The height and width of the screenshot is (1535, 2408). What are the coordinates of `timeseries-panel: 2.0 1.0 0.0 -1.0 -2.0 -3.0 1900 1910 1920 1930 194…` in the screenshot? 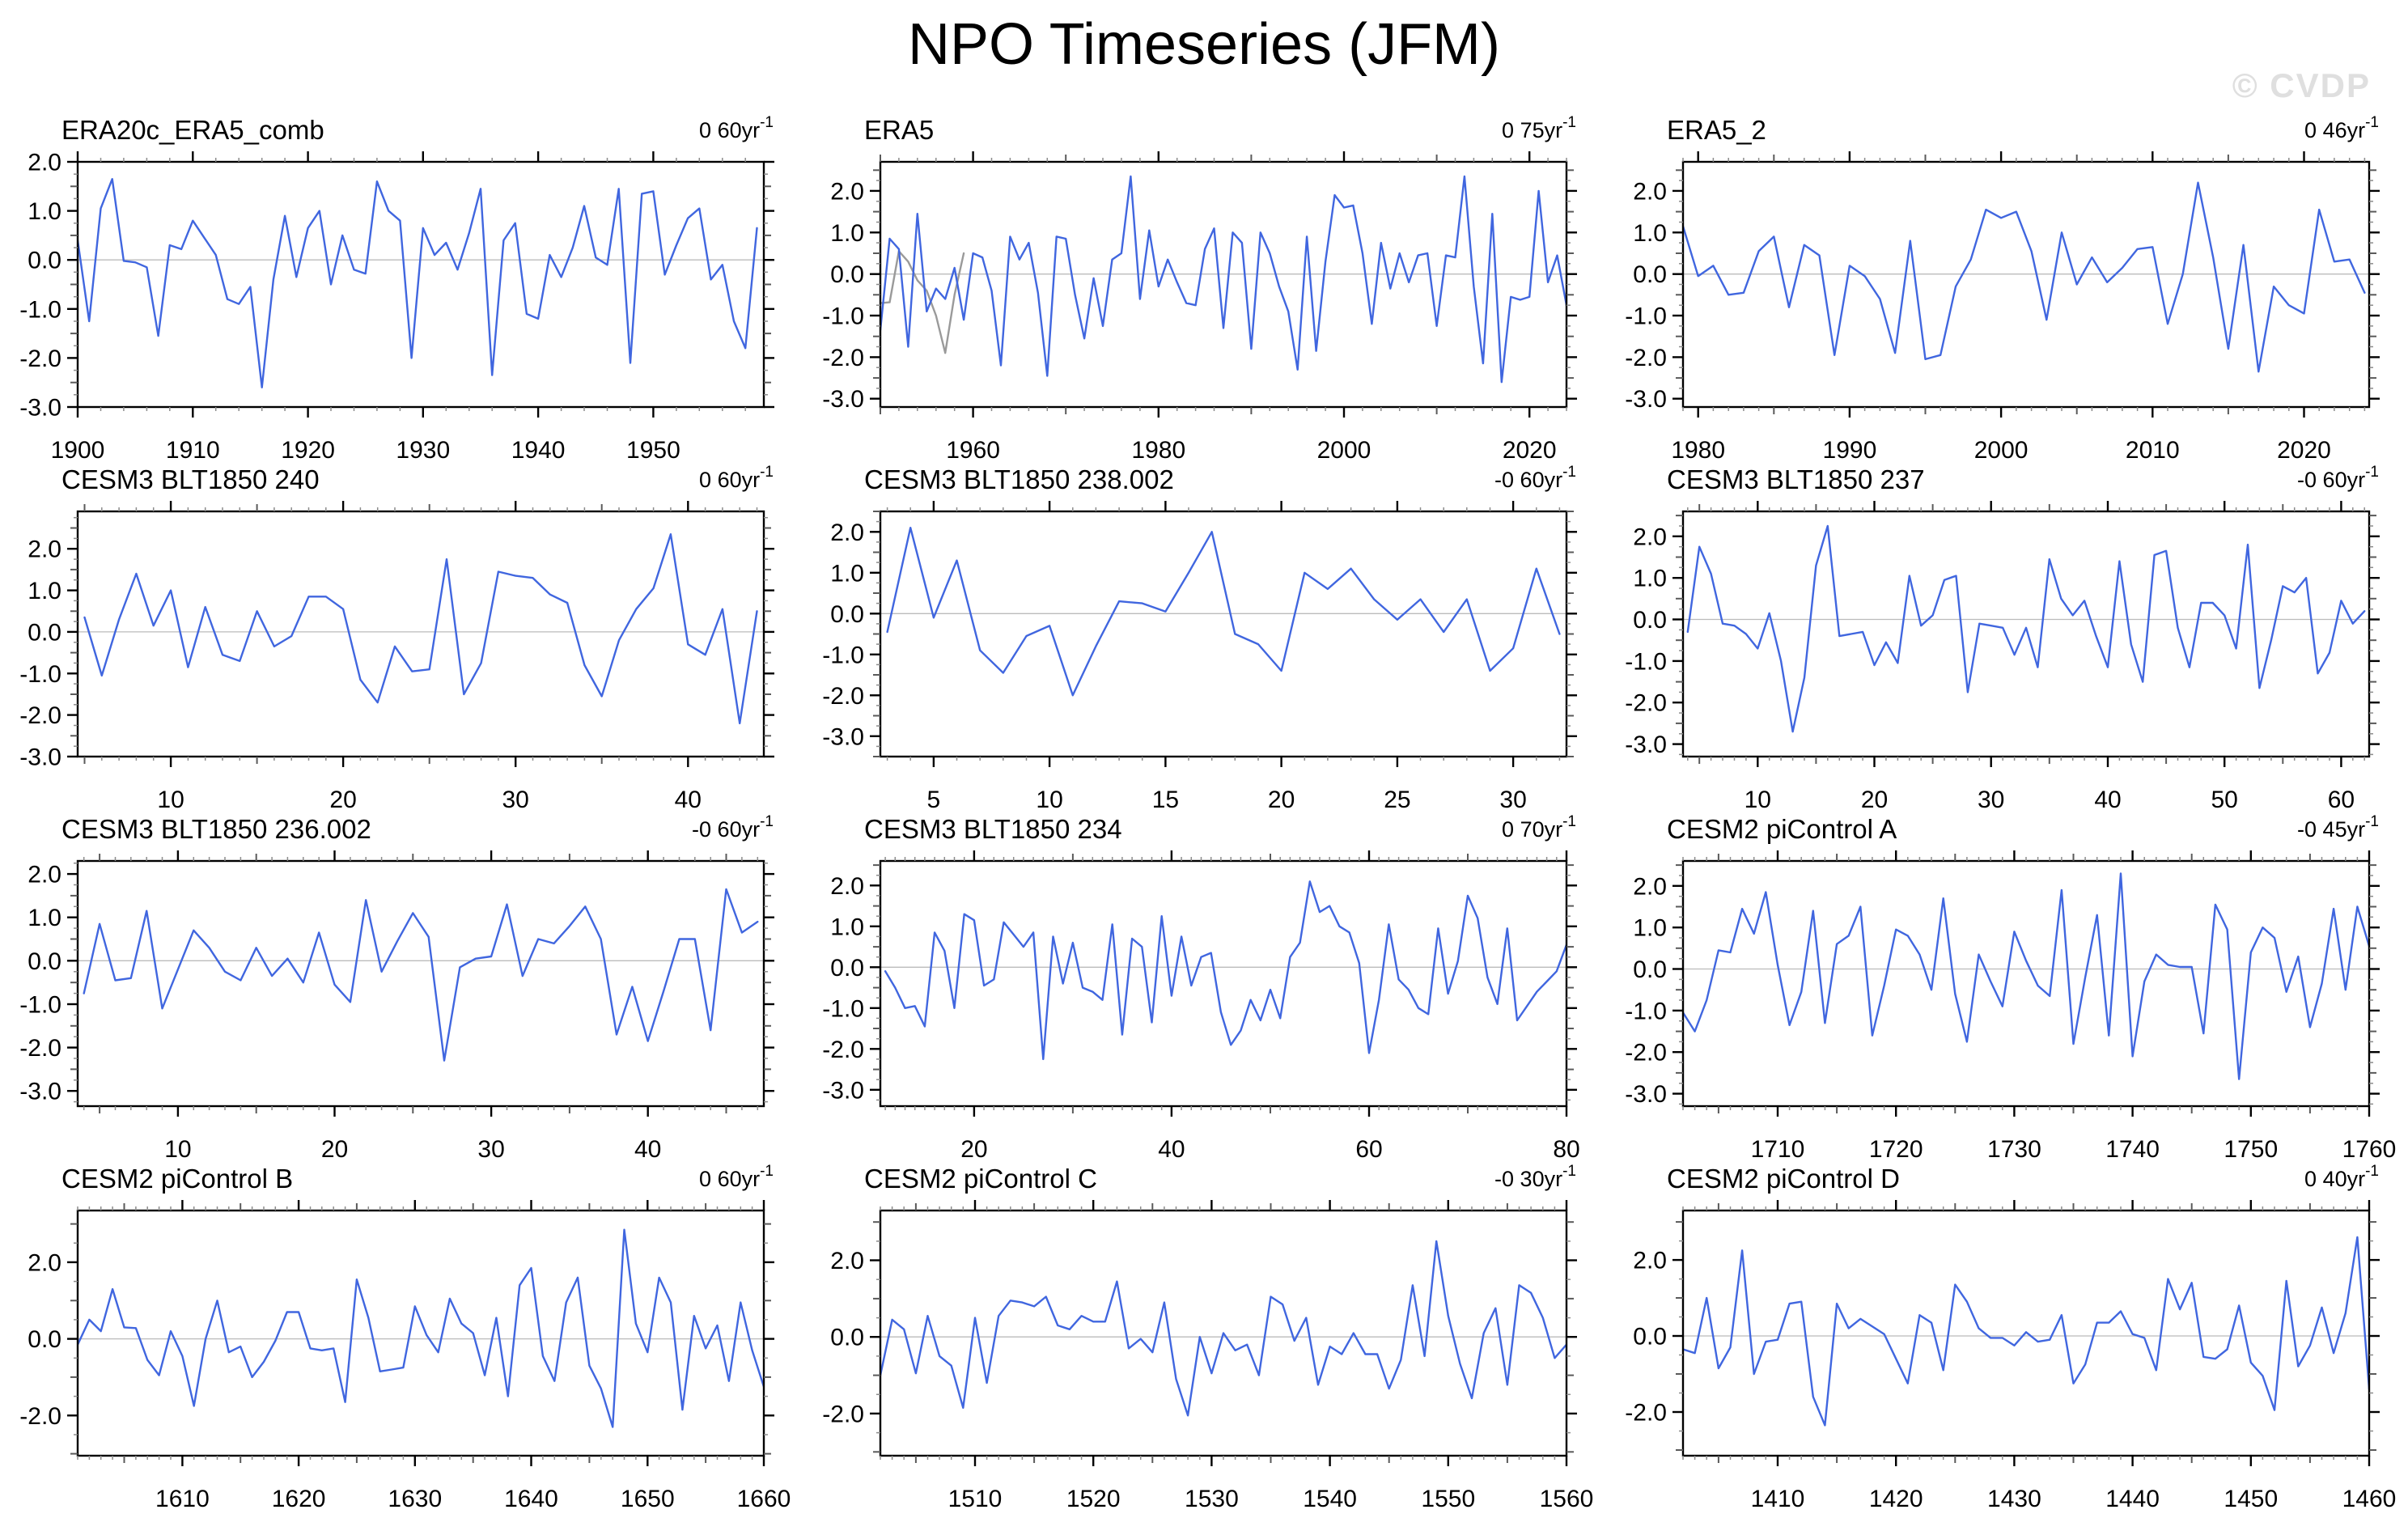 It's located at (401, 284).